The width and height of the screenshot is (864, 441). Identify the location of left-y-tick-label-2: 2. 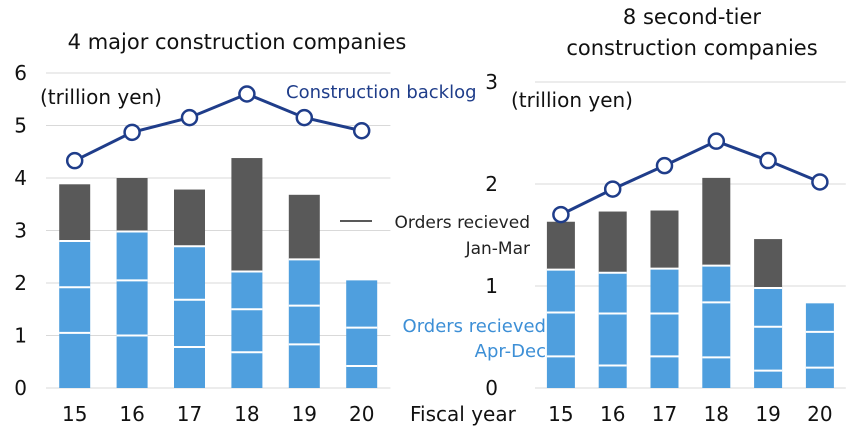
(20, 283).